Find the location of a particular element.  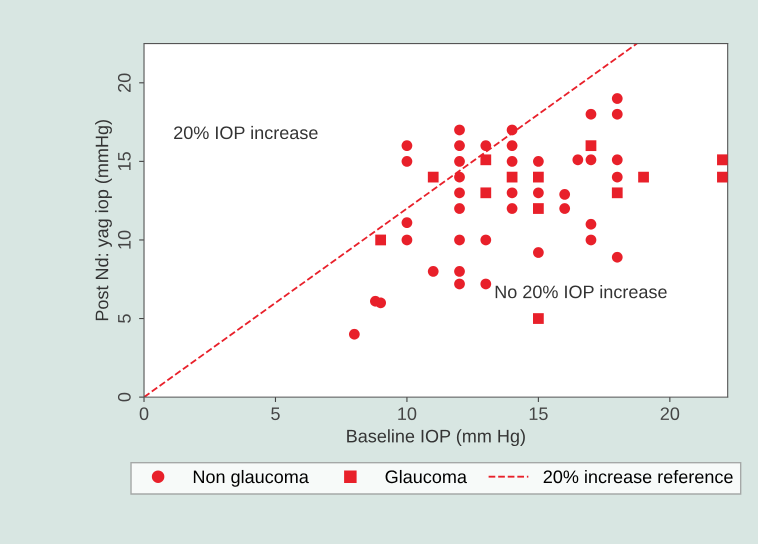

x-tick-label: 10 is located at coordinates (407, 413).